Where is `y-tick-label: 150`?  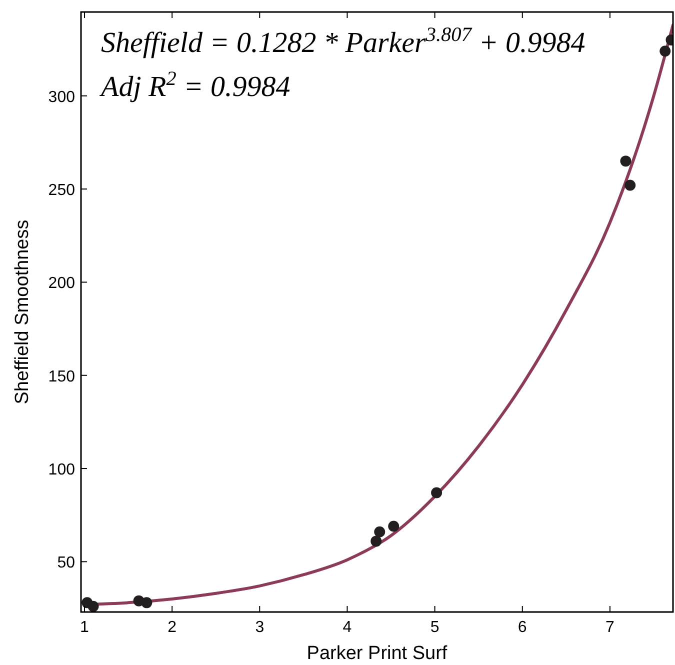 y-tick-label: 150 is located at coordinates (62, 377).